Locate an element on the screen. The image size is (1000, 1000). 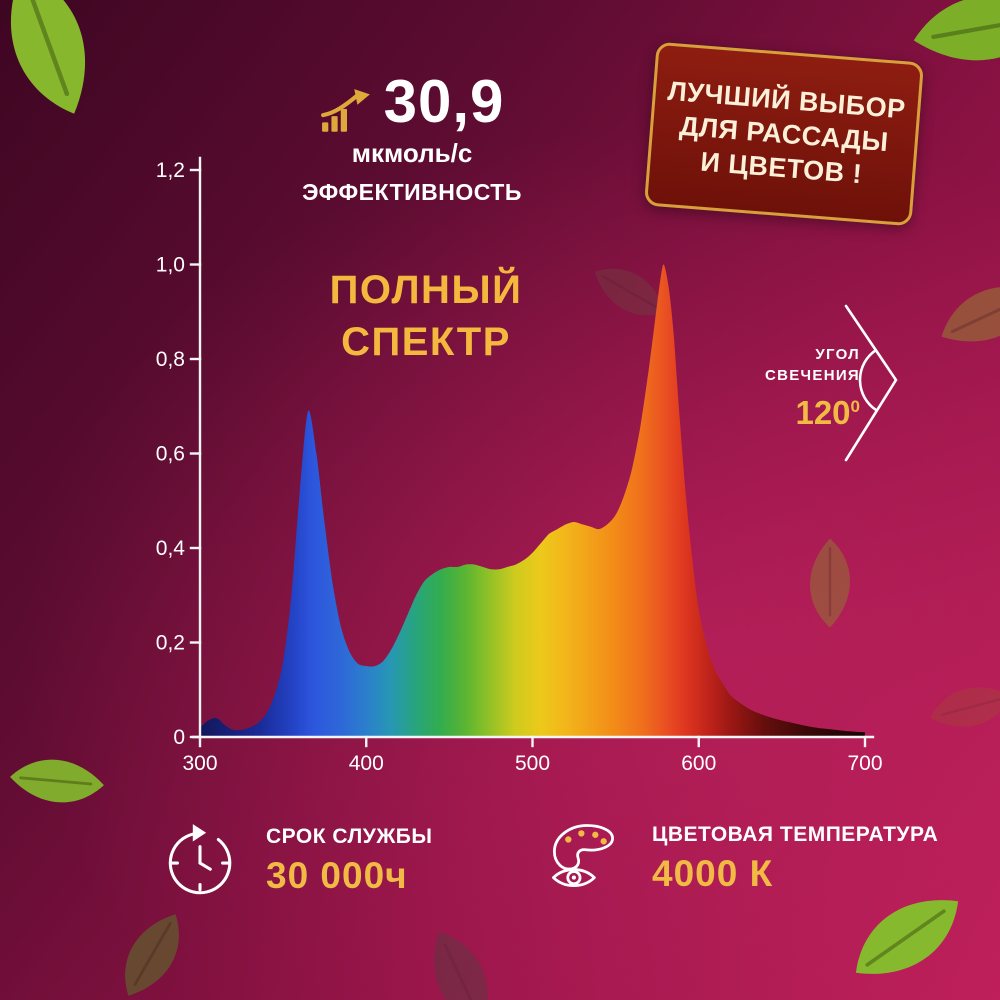
lifespan-text: СРОК СЛУЖБЫ 30 000ч is located at coordinates (349, 861).